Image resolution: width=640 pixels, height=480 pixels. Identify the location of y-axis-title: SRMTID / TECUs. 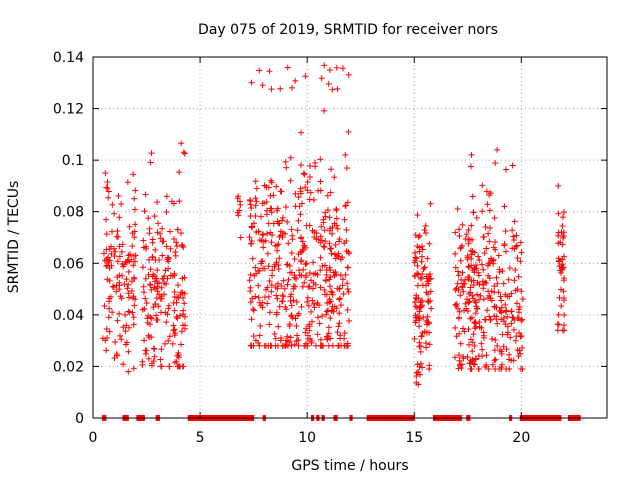
(14, 237).